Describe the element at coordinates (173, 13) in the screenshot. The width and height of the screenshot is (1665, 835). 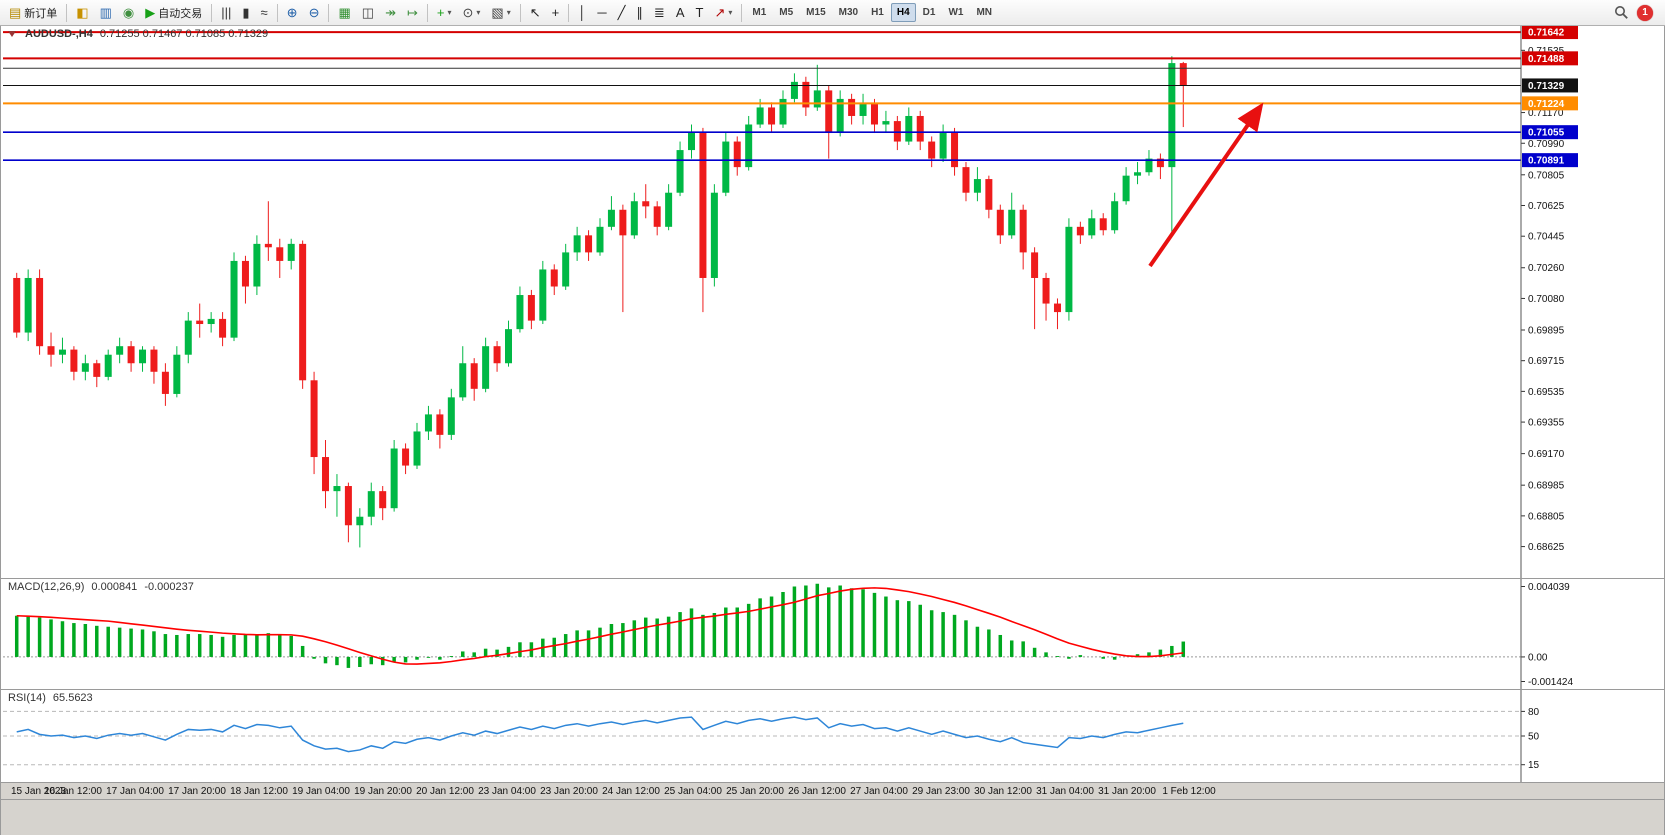
I see `autotrading-button: ▶ 自动交易` at that location.